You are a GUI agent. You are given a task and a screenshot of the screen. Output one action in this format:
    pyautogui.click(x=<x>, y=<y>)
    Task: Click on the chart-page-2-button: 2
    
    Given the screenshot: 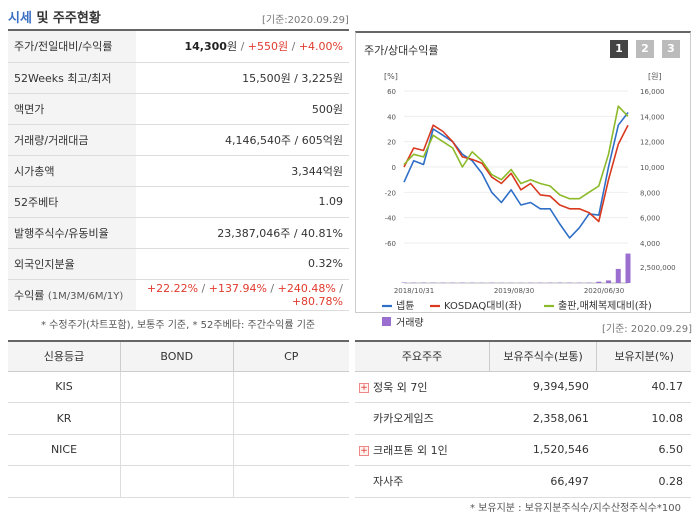 What is the action you would take?
    pyautogui.click(x=645, y=49)
    